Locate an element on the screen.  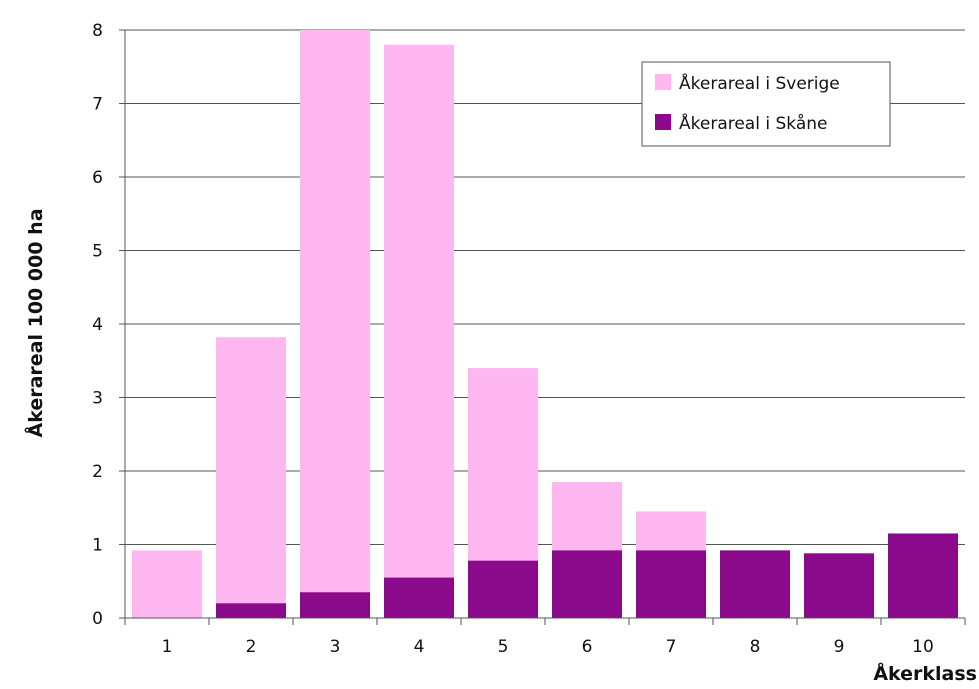
x-tick-label: 4 is located at coordinates (419, 647).